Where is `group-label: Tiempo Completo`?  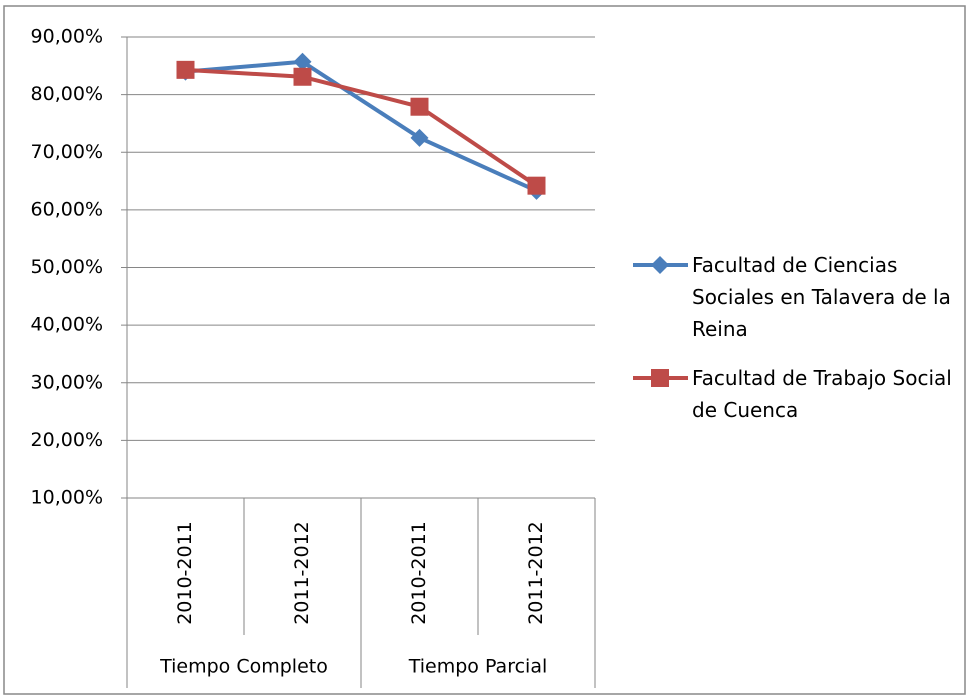
group-label: Tiempo Completo is located at coordinates (243, 667).